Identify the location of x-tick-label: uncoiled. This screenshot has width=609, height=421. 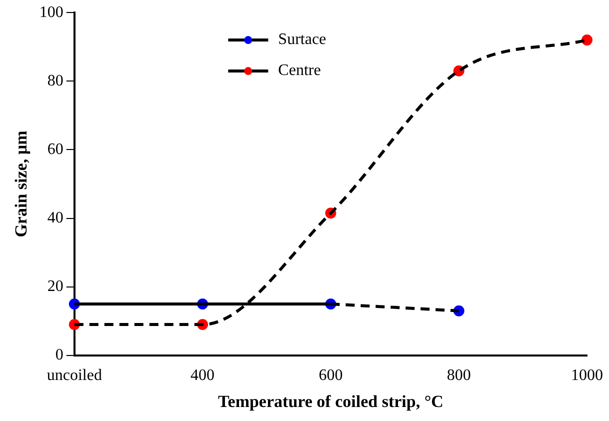
(74, 375).